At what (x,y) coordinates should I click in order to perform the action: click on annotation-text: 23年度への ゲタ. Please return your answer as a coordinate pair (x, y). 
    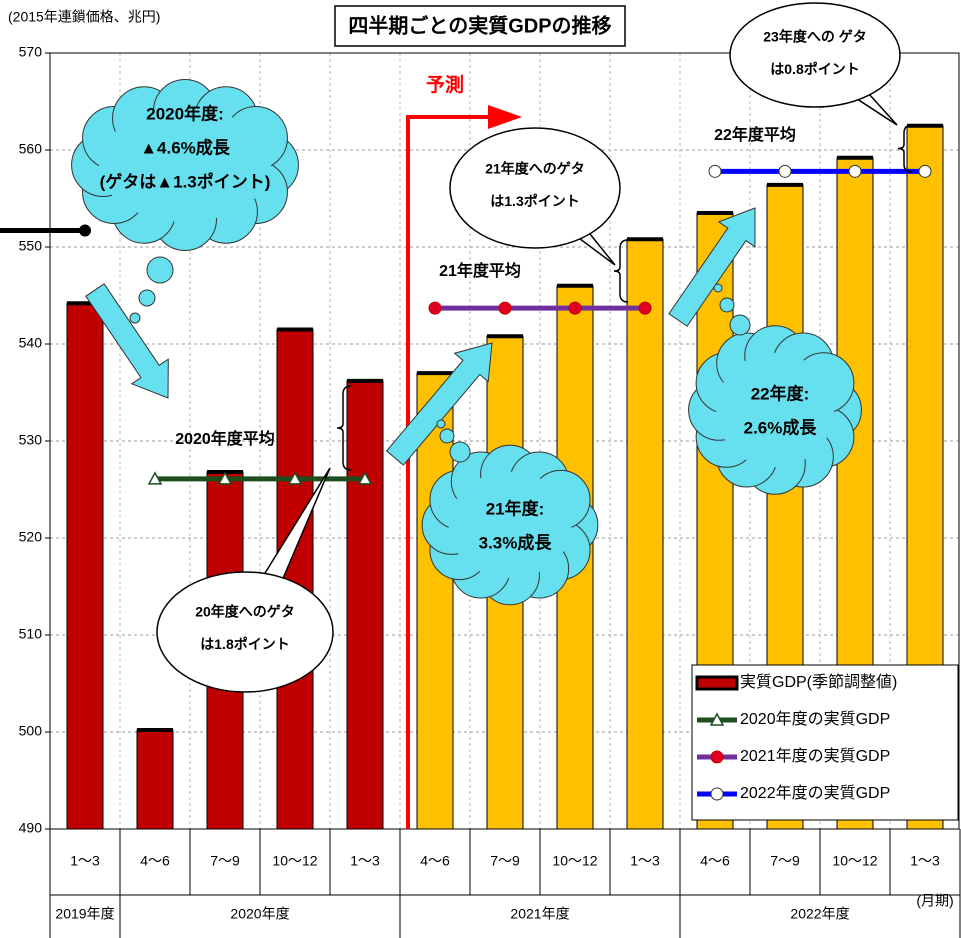
    Looking at the image, I should click on (814, 37).